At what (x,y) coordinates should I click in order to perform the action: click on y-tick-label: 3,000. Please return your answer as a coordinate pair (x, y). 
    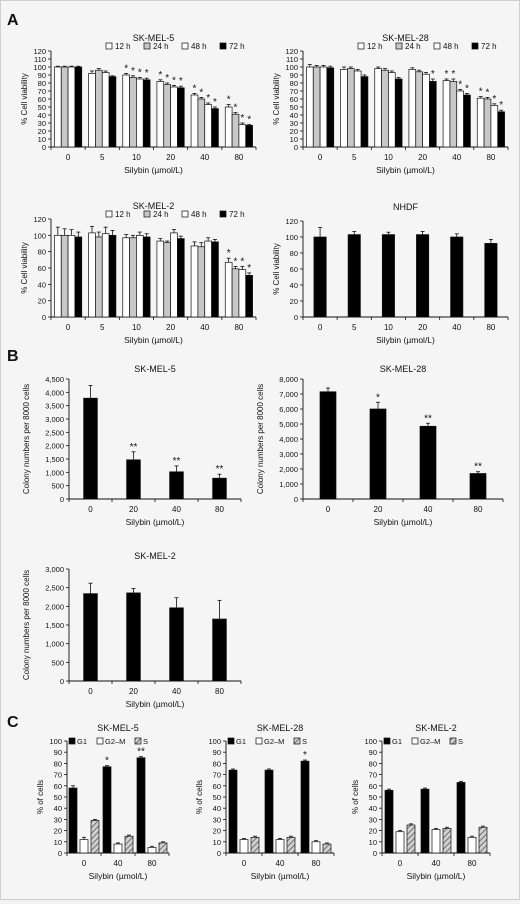
    Looking at the image, I should click on (54, 569).